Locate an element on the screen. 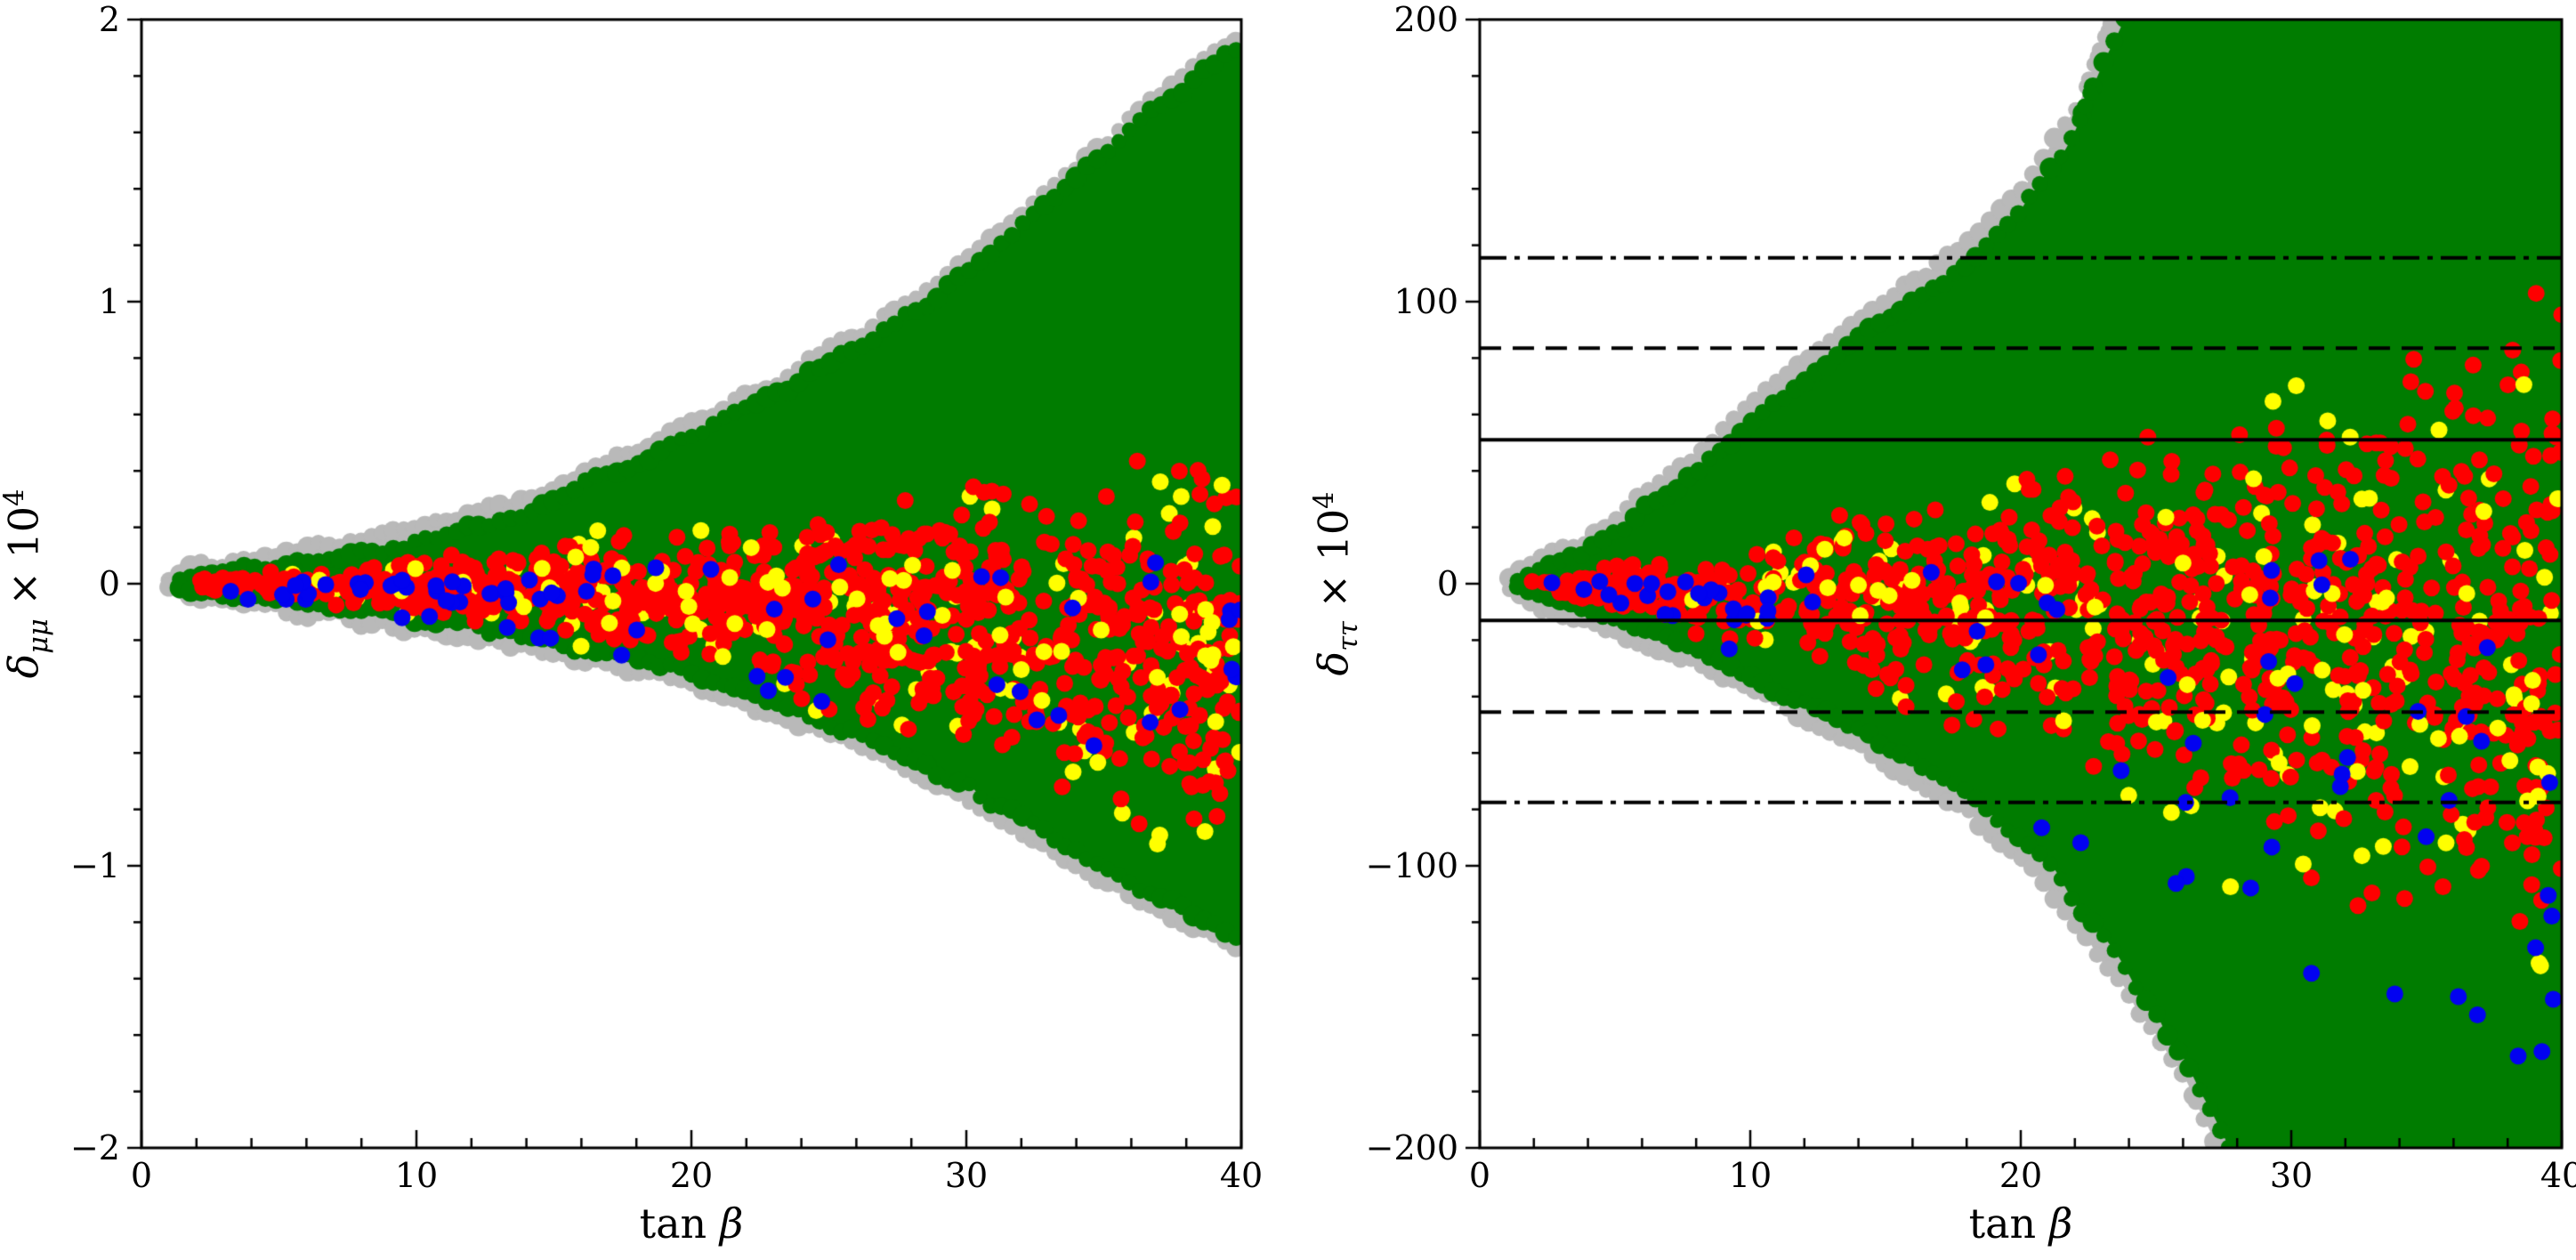 This screenshot has width=2576, height=1260. left-y-axis-label: δμμ × 104 is located at coordinates (27, 584).